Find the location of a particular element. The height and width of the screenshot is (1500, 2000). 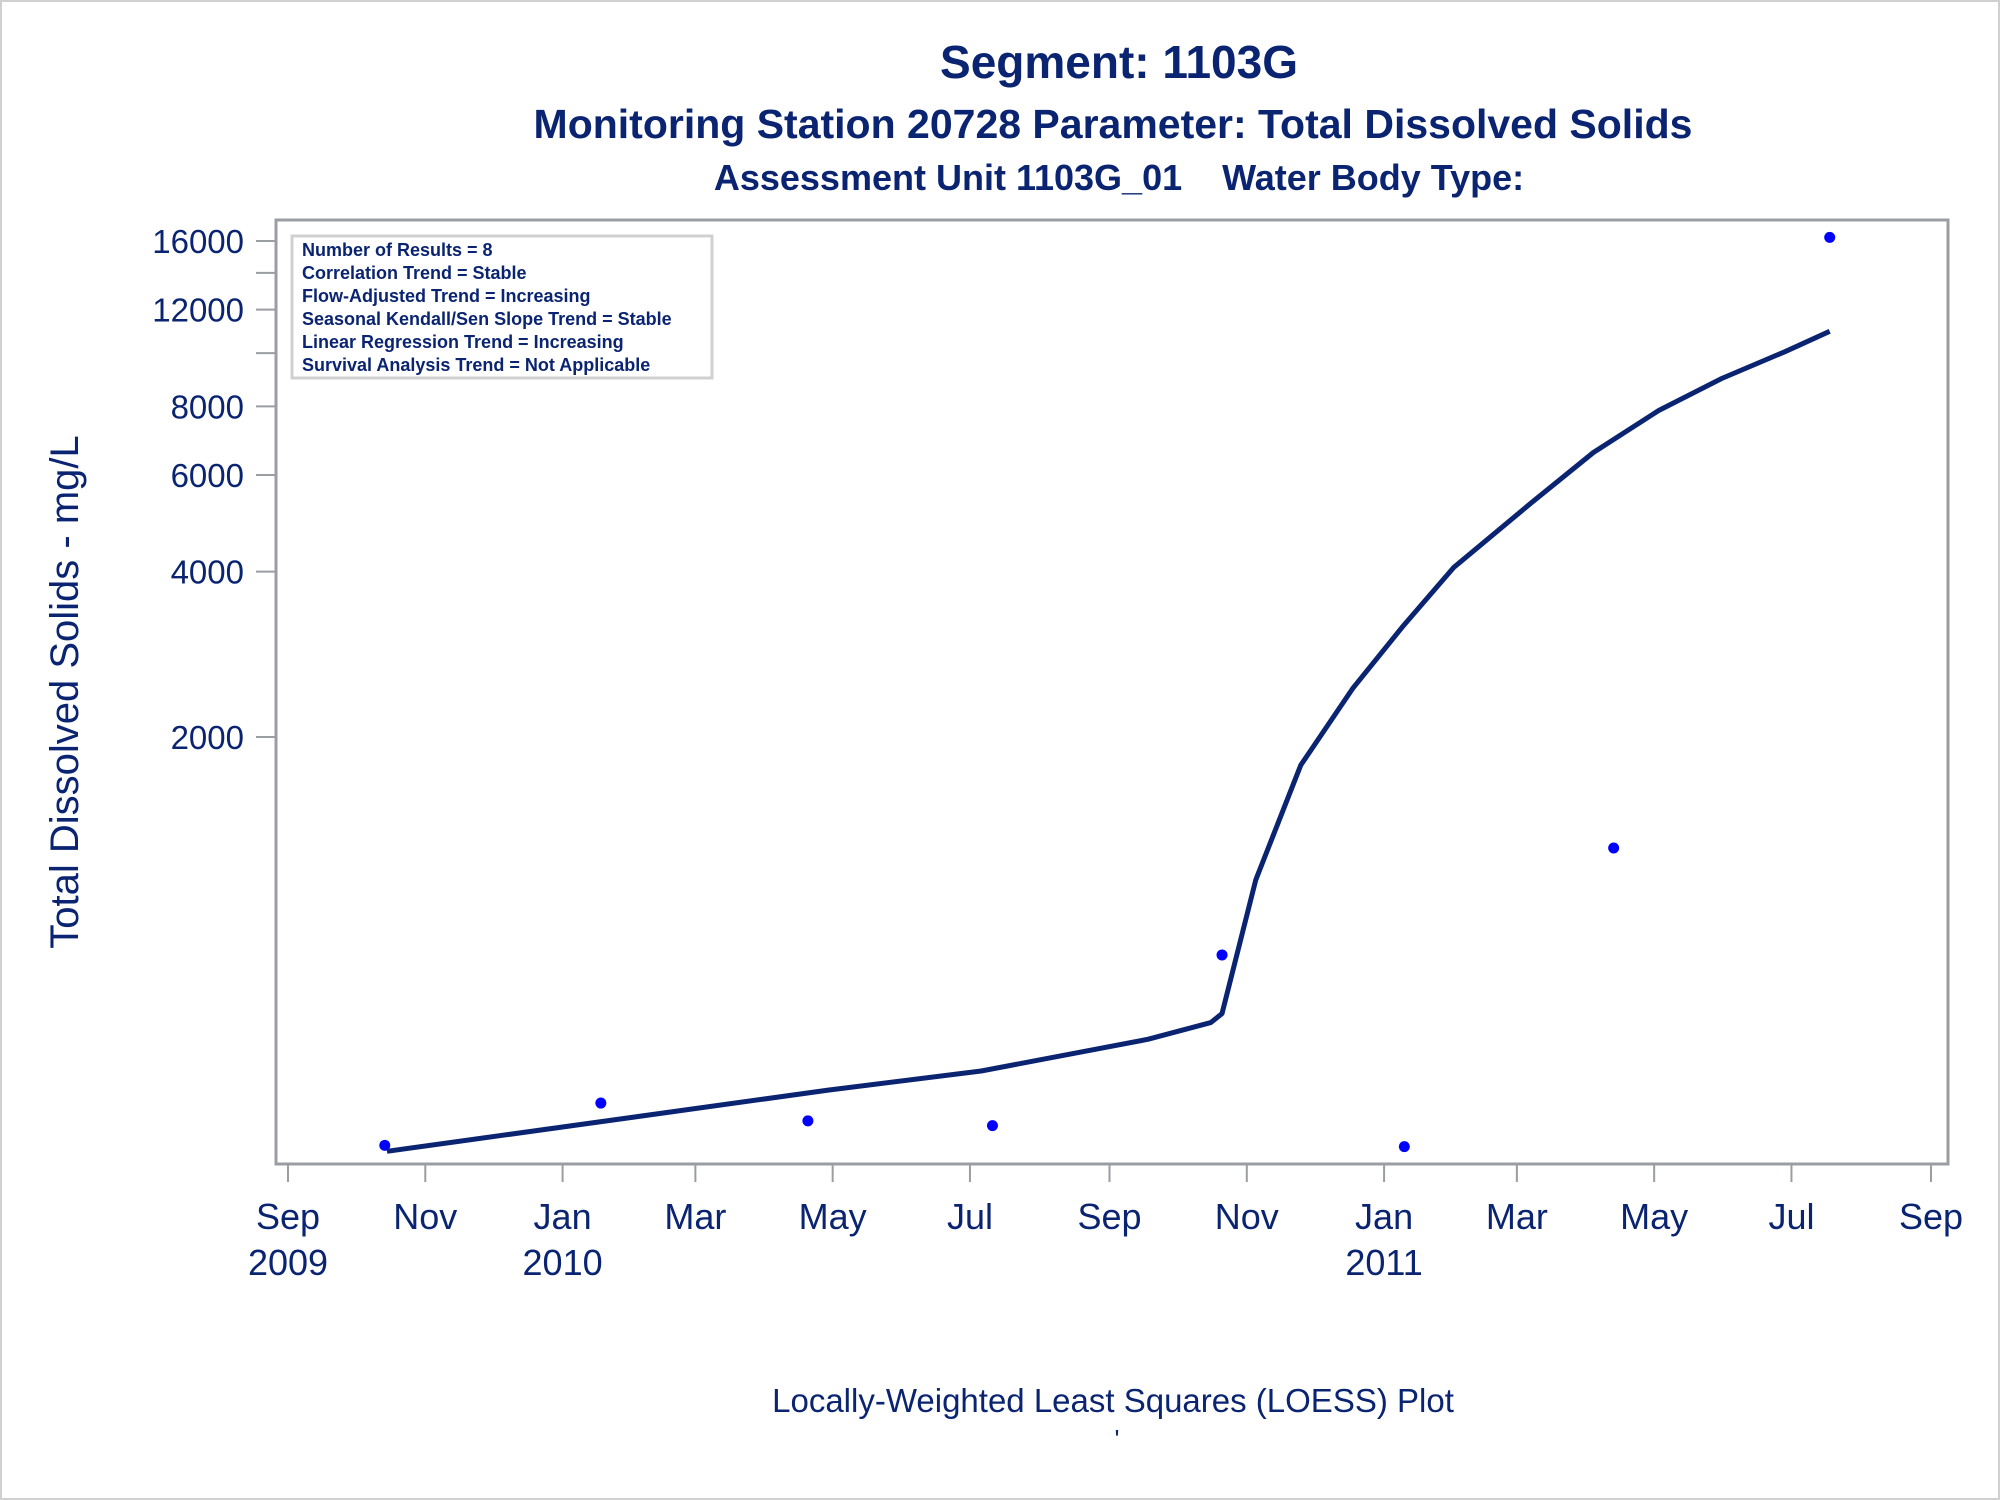

y-tick-label: 12000 is located at coordinates (198, 310).